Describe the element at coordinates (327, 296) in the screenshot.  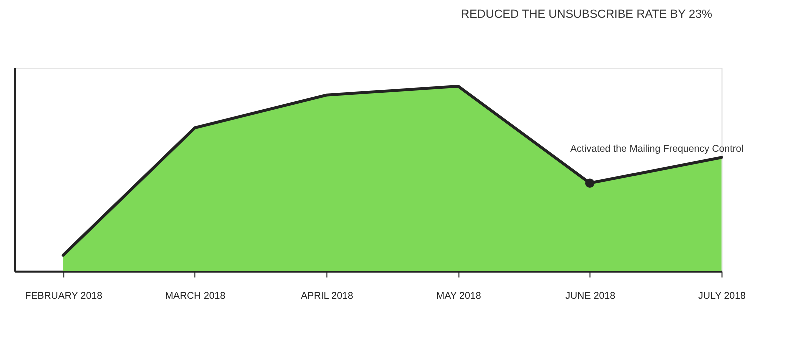
I see `x-tick-label: APRIL 2018` at that location.